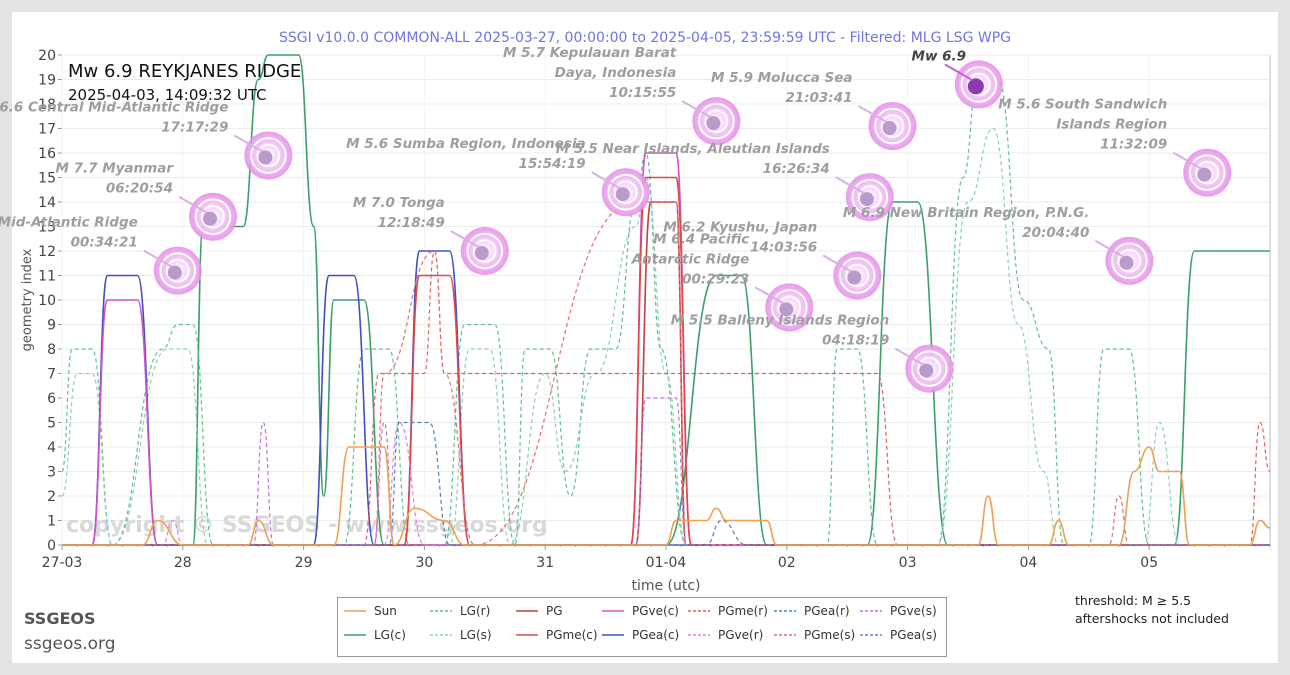 The image size is (1290, 675). What do you see at coordinates (47, 179) in the screenshot?
I see `y-tick-label: 15` at bounding box center [47, 179].